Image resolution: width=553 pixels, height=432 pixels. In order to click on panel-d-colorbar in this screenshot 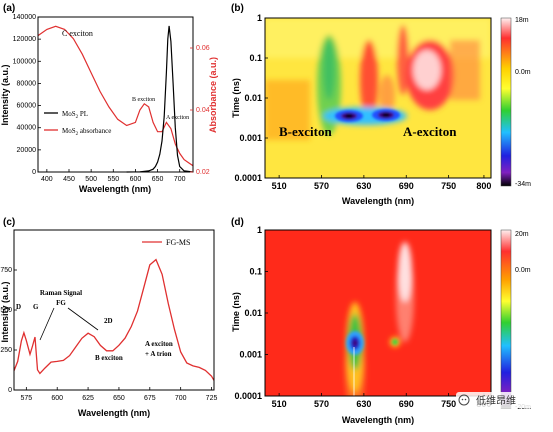, I will do `click(506, 319)`.